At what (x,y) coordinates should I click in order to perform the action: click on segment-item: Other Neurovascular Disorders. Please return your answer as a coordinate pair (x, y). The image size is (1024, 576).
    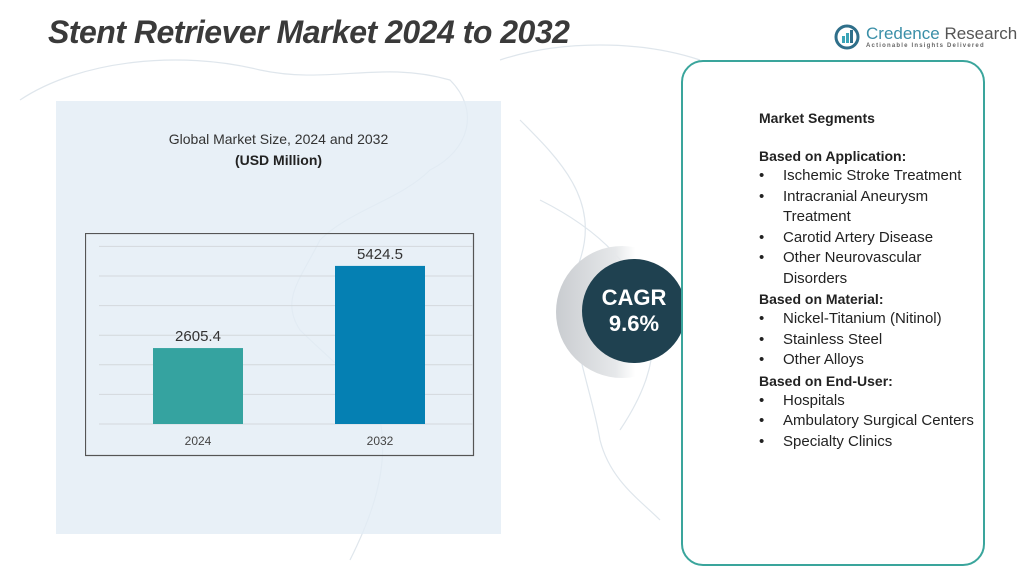
    Looking at the image, I should click on (871, 268).